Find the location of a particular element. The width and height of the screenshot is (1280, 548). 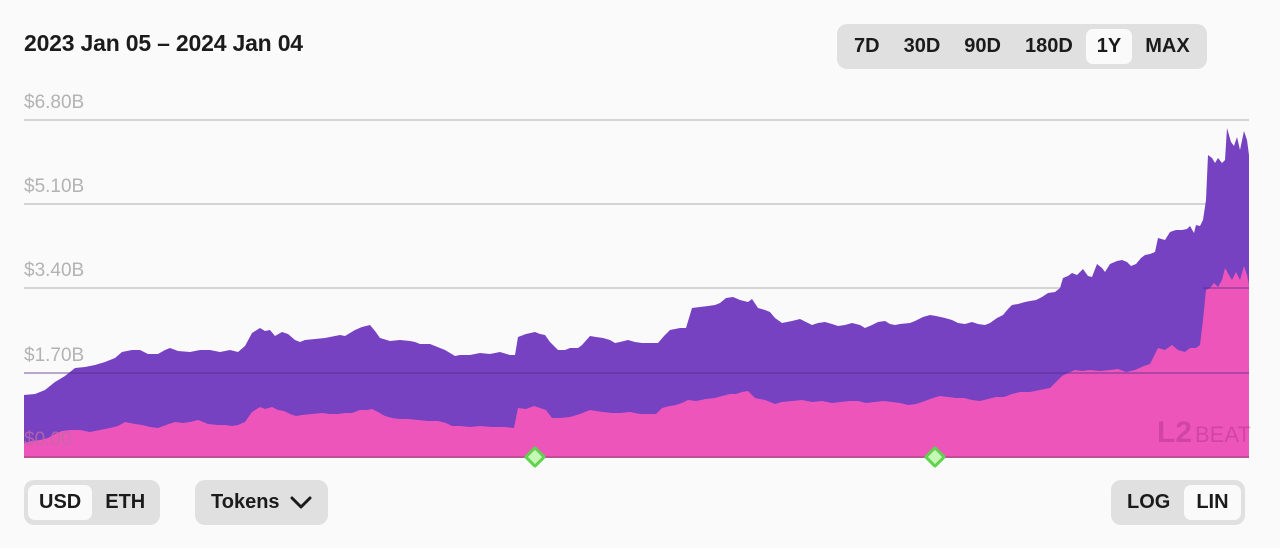

unit-eth-button: ETH is located at coordinates (125, 502).